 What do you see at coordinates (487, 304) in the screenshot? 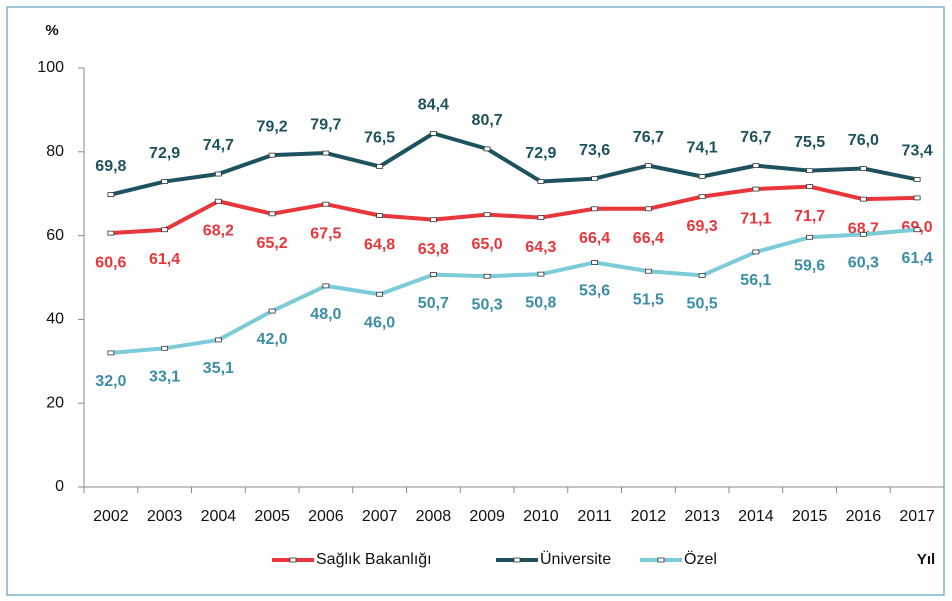
I see `value-label: 50,3` at bounding box center [487, 304].